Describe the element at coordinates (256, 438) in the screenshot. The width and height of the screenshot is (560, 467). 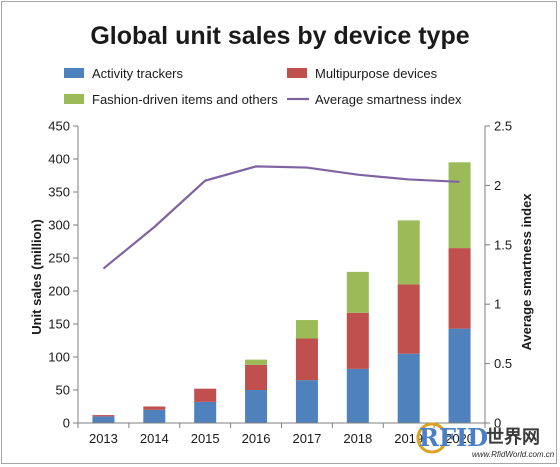
I see `x-tick-label: 2016` at that location.